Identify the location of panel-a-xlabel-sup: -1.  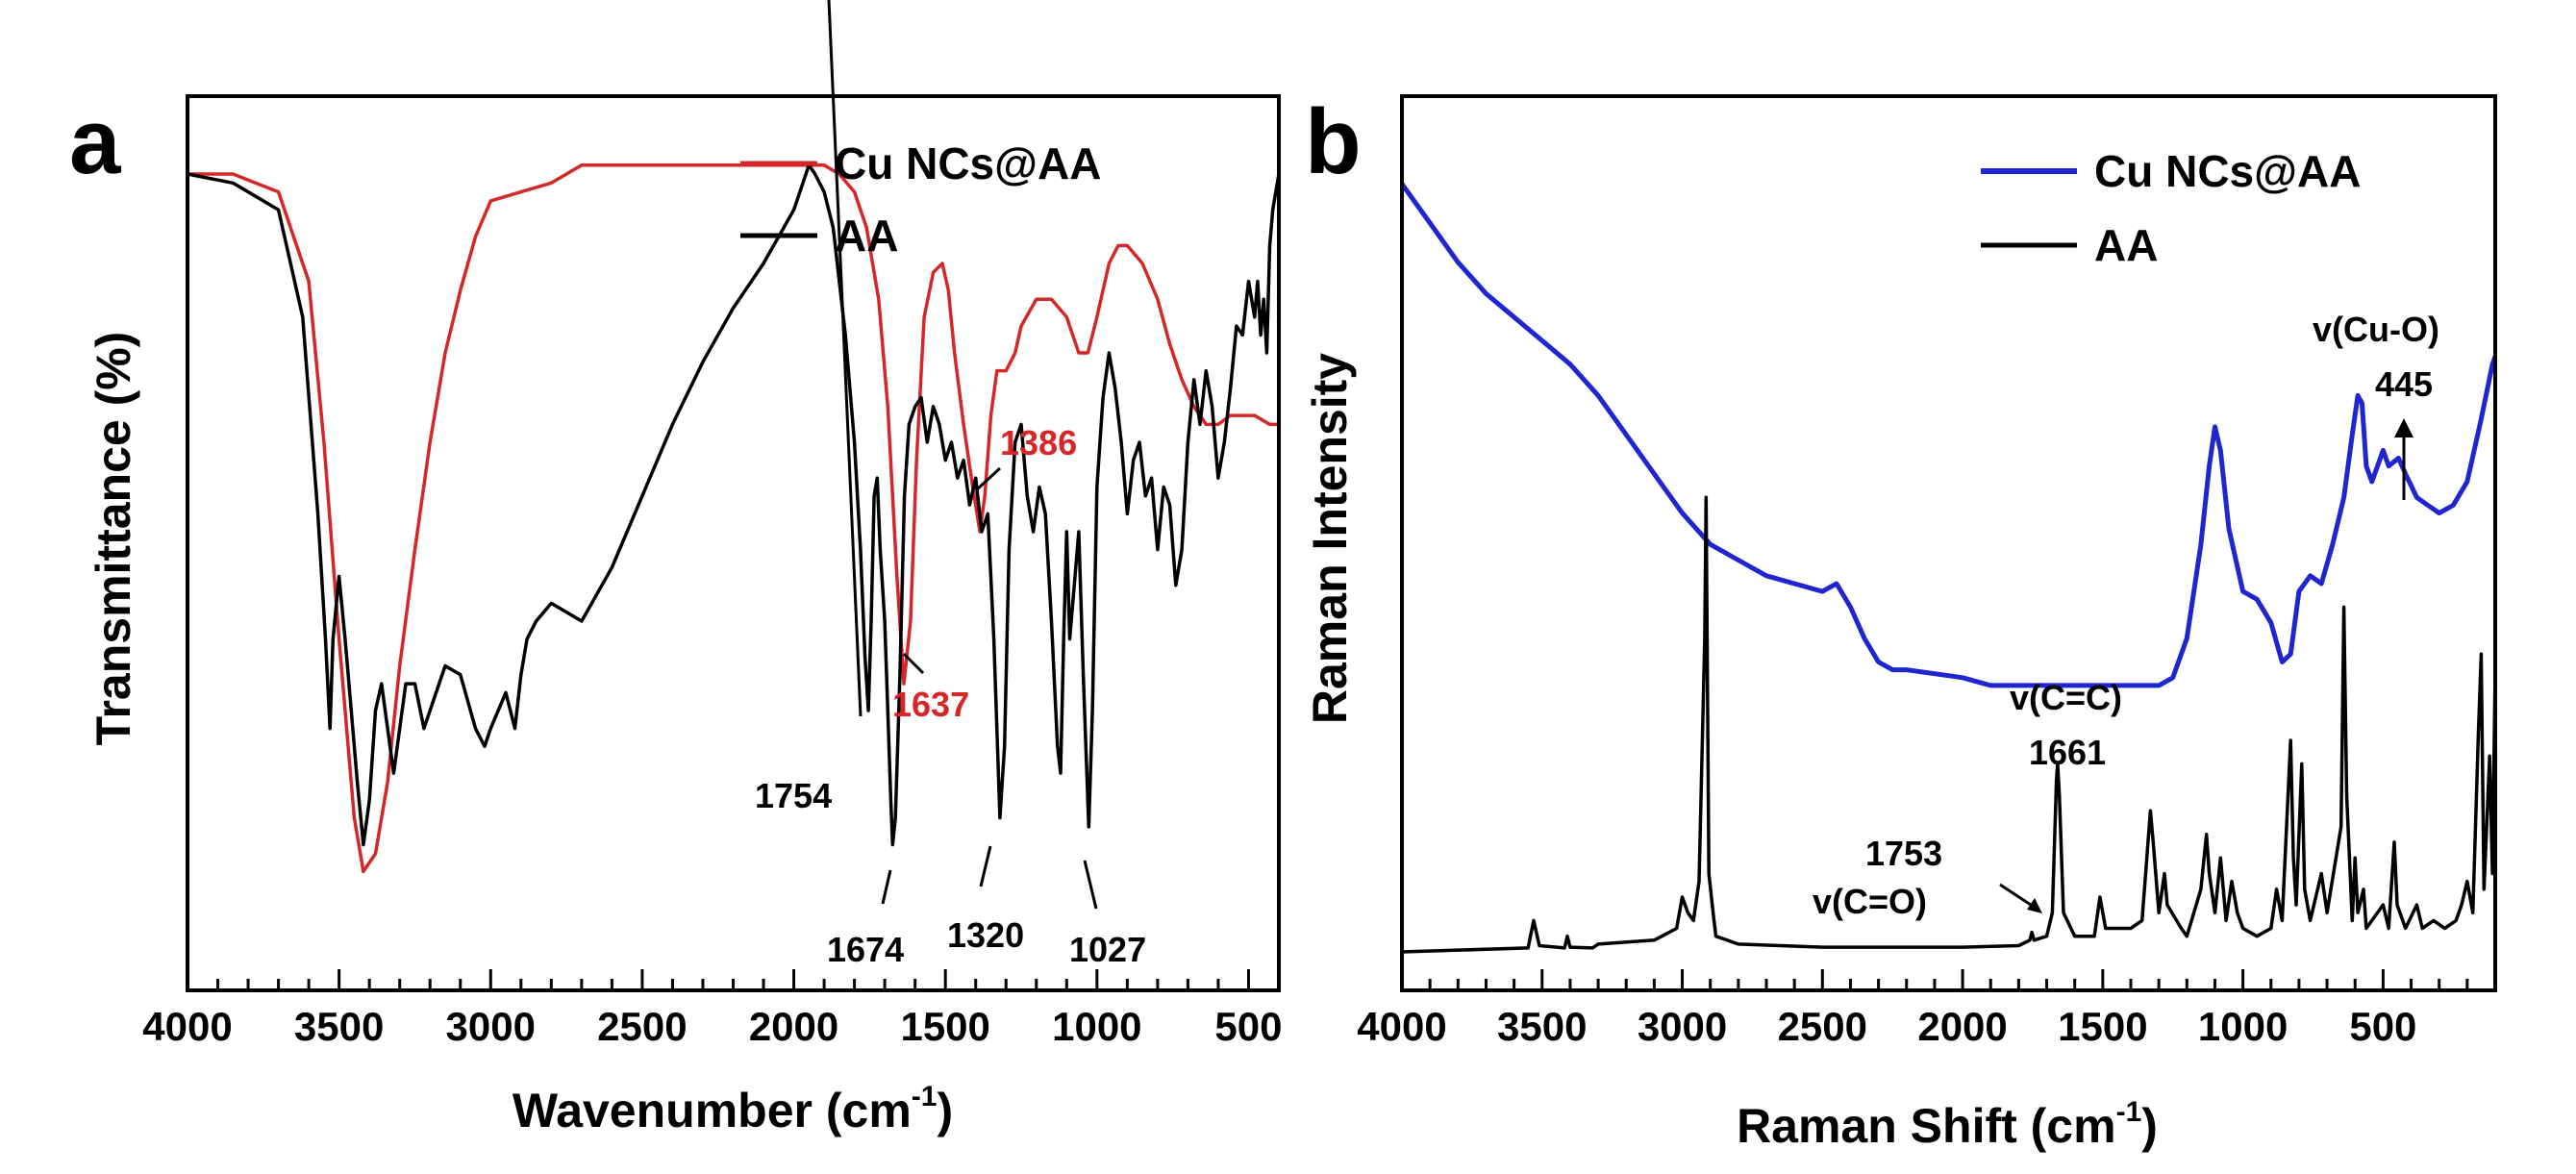
(925, 1096).